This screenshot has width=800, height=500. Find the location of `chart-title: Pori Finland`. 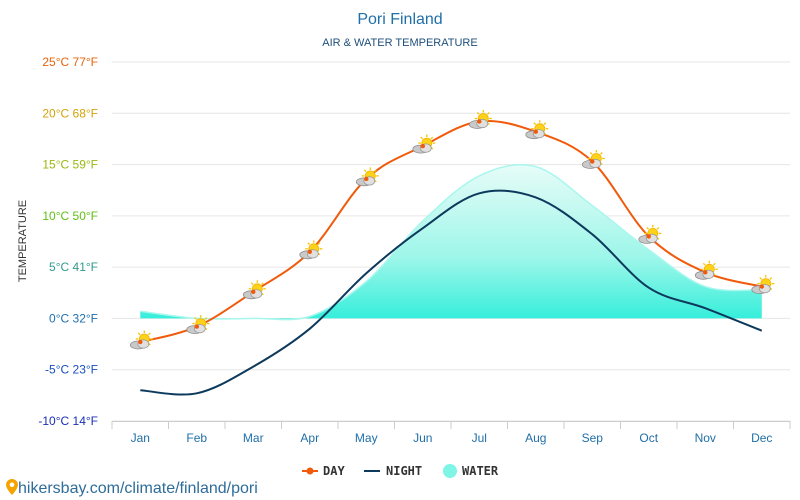

chart-title: Pori Finland is located at coordinates (399, 19).